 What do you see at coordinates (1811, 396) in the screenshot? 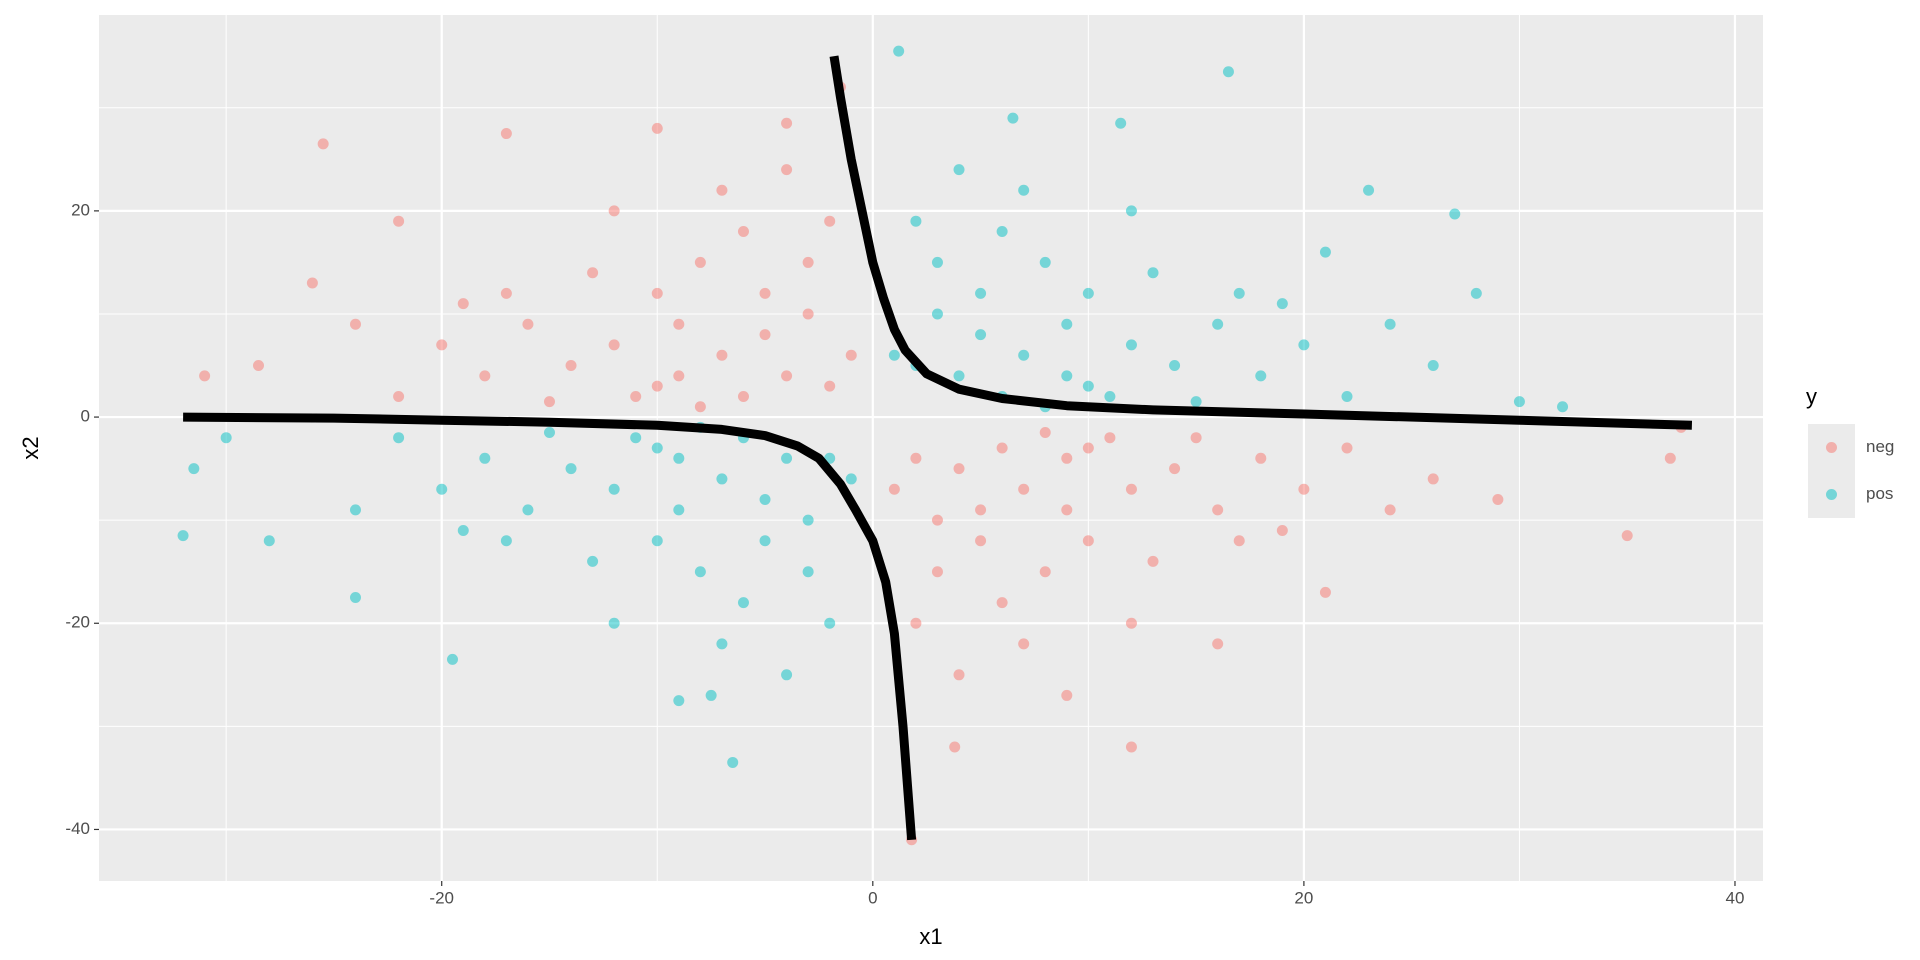
I see `legend-title: y` at bounding box center [1811, 396].